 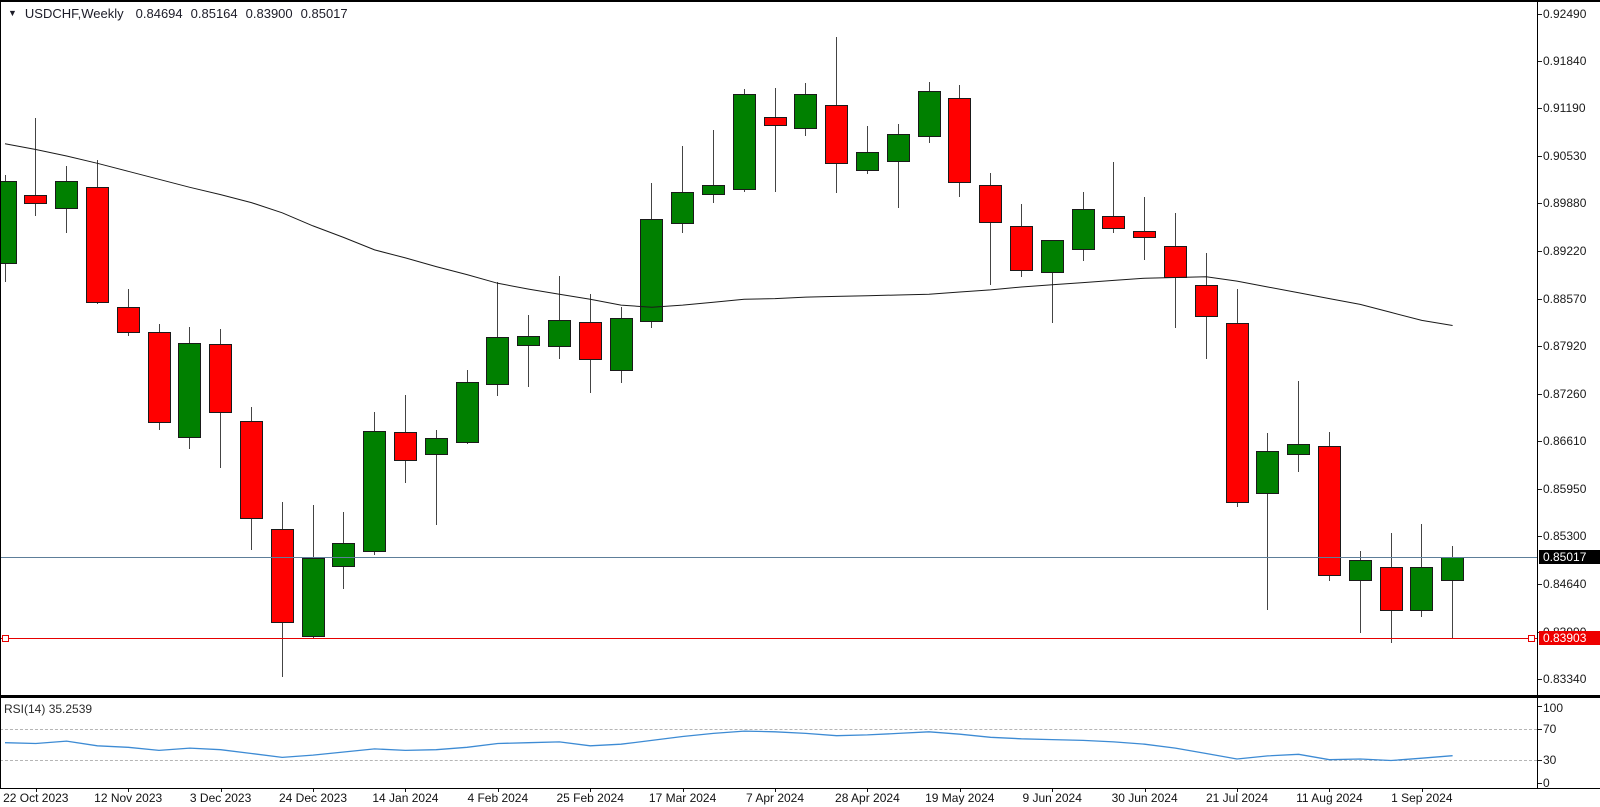 What do you see at coordinates (1565, 393) in the screenshot?
I see `price-tick-label: 0.87260` at bounding box center [1565, 393].